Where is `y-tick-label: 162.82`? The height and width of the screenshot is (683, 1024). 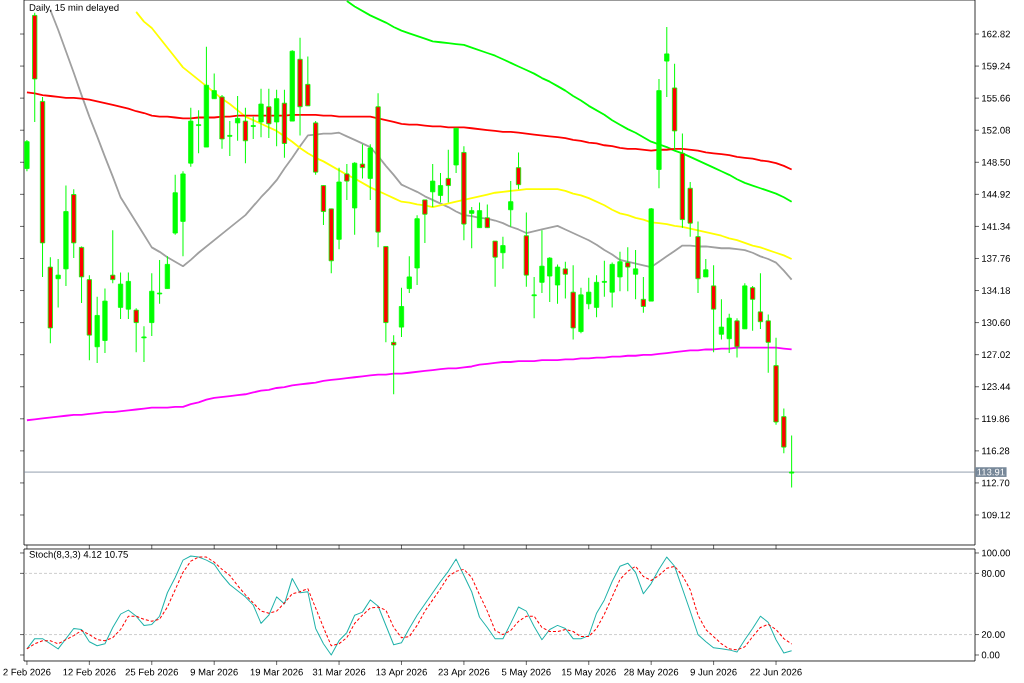 y-tick-label: 162.82 is located at coordinates (996, 34).